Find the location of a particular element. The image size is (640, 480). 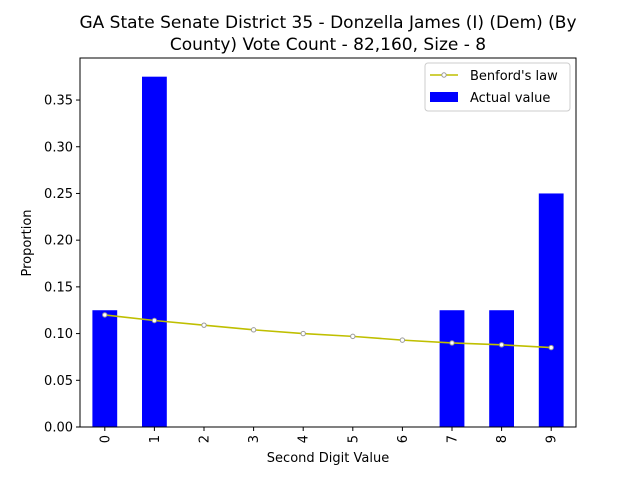

chart-title-line2: County) Vote Count - 82,160, Size - 8 is located at coordinates (328, 45).